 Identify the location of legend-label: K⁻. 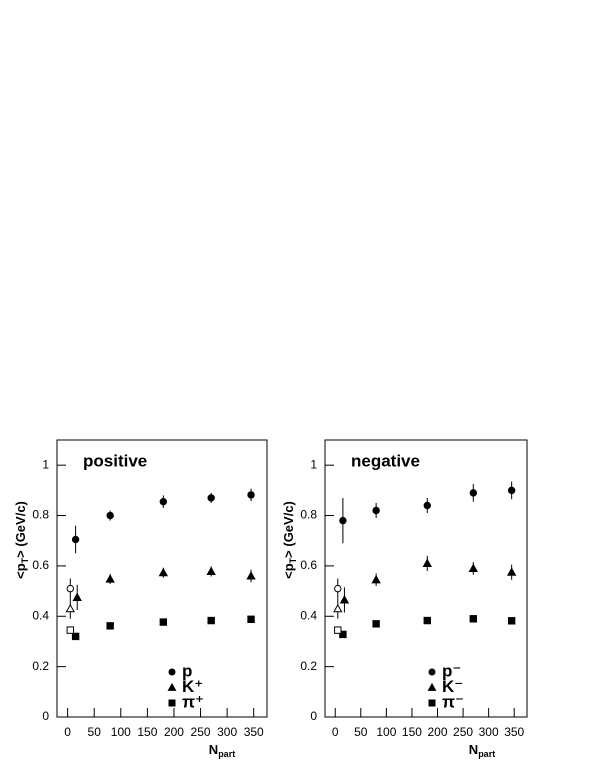
(452, 686).